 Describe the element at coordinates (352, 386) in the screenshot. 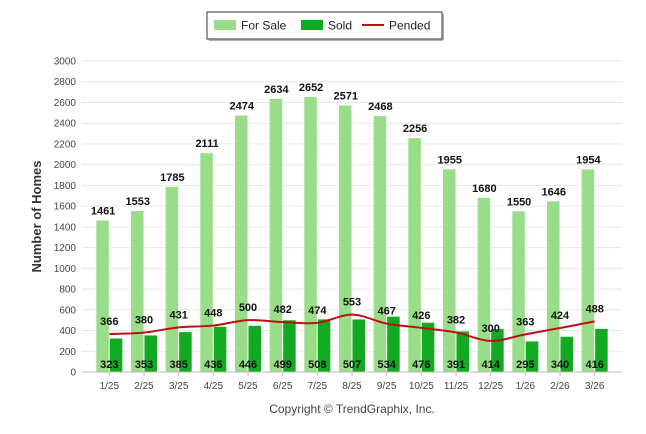

I see `x-tick-label: 8/25` at that location.